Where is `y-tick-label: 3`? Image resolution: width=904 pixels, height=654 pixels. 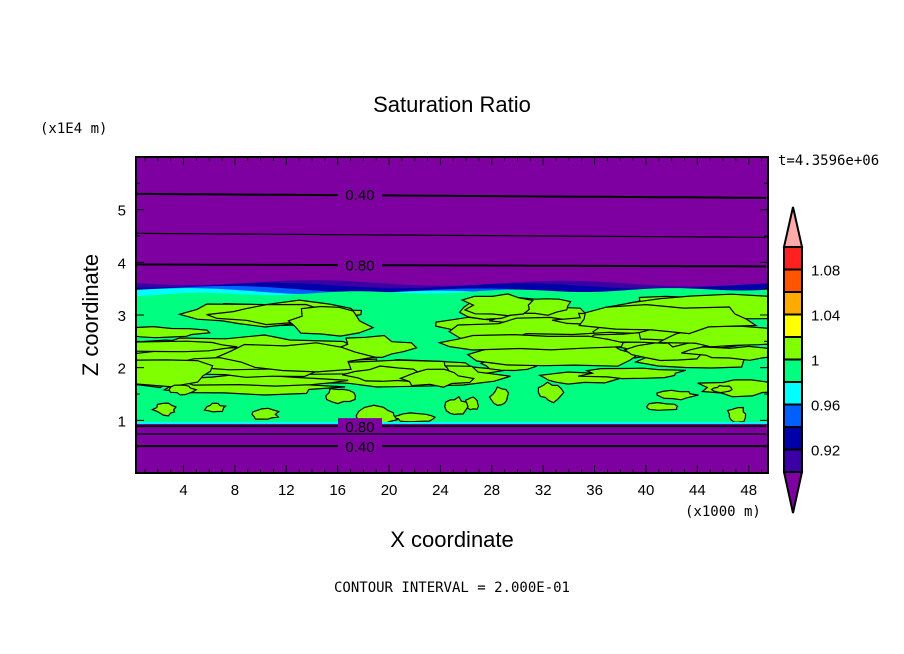 y-tick-label: 3 is located at coordinates (122, 316).